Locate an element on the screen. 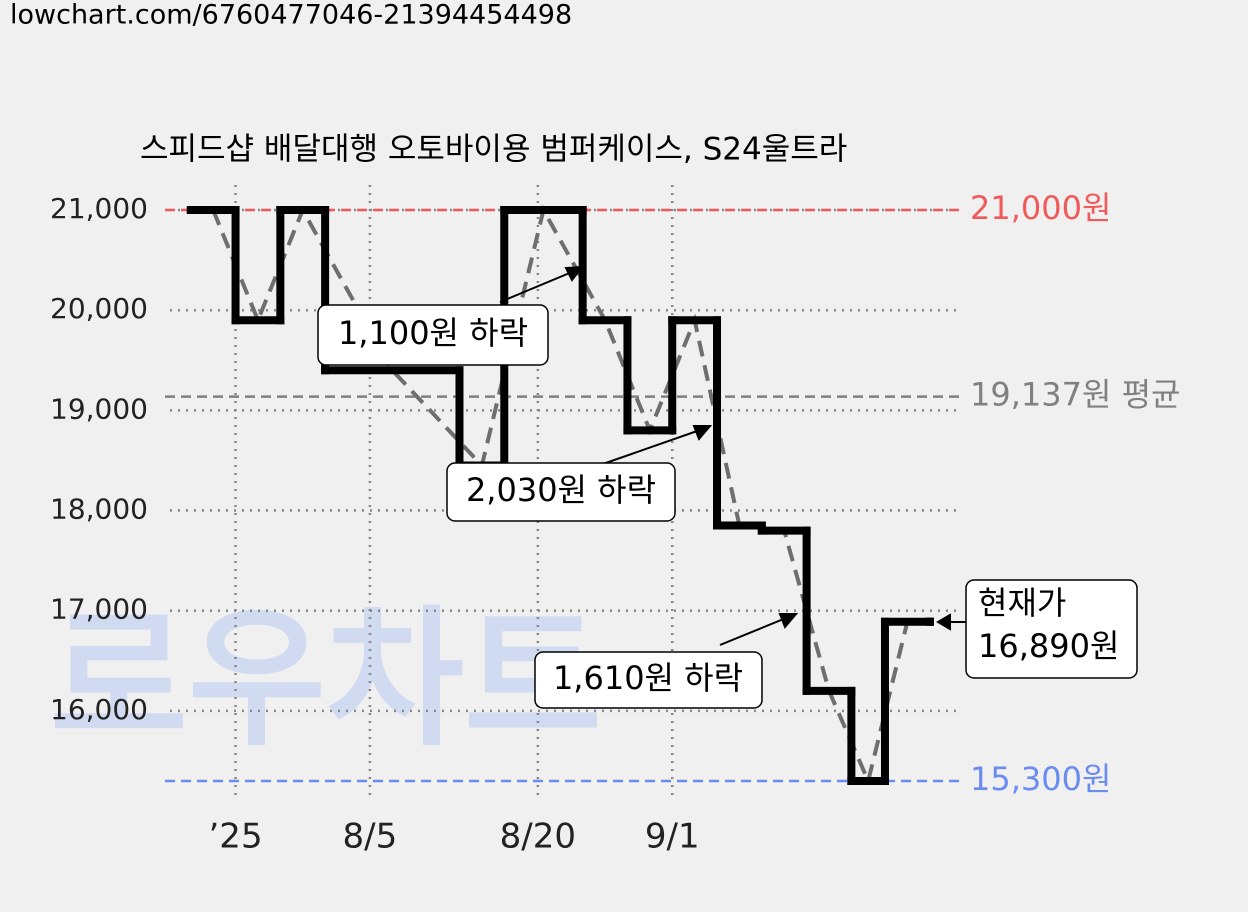  x-tick-label: ’25 is located at coordinates (236, 837).